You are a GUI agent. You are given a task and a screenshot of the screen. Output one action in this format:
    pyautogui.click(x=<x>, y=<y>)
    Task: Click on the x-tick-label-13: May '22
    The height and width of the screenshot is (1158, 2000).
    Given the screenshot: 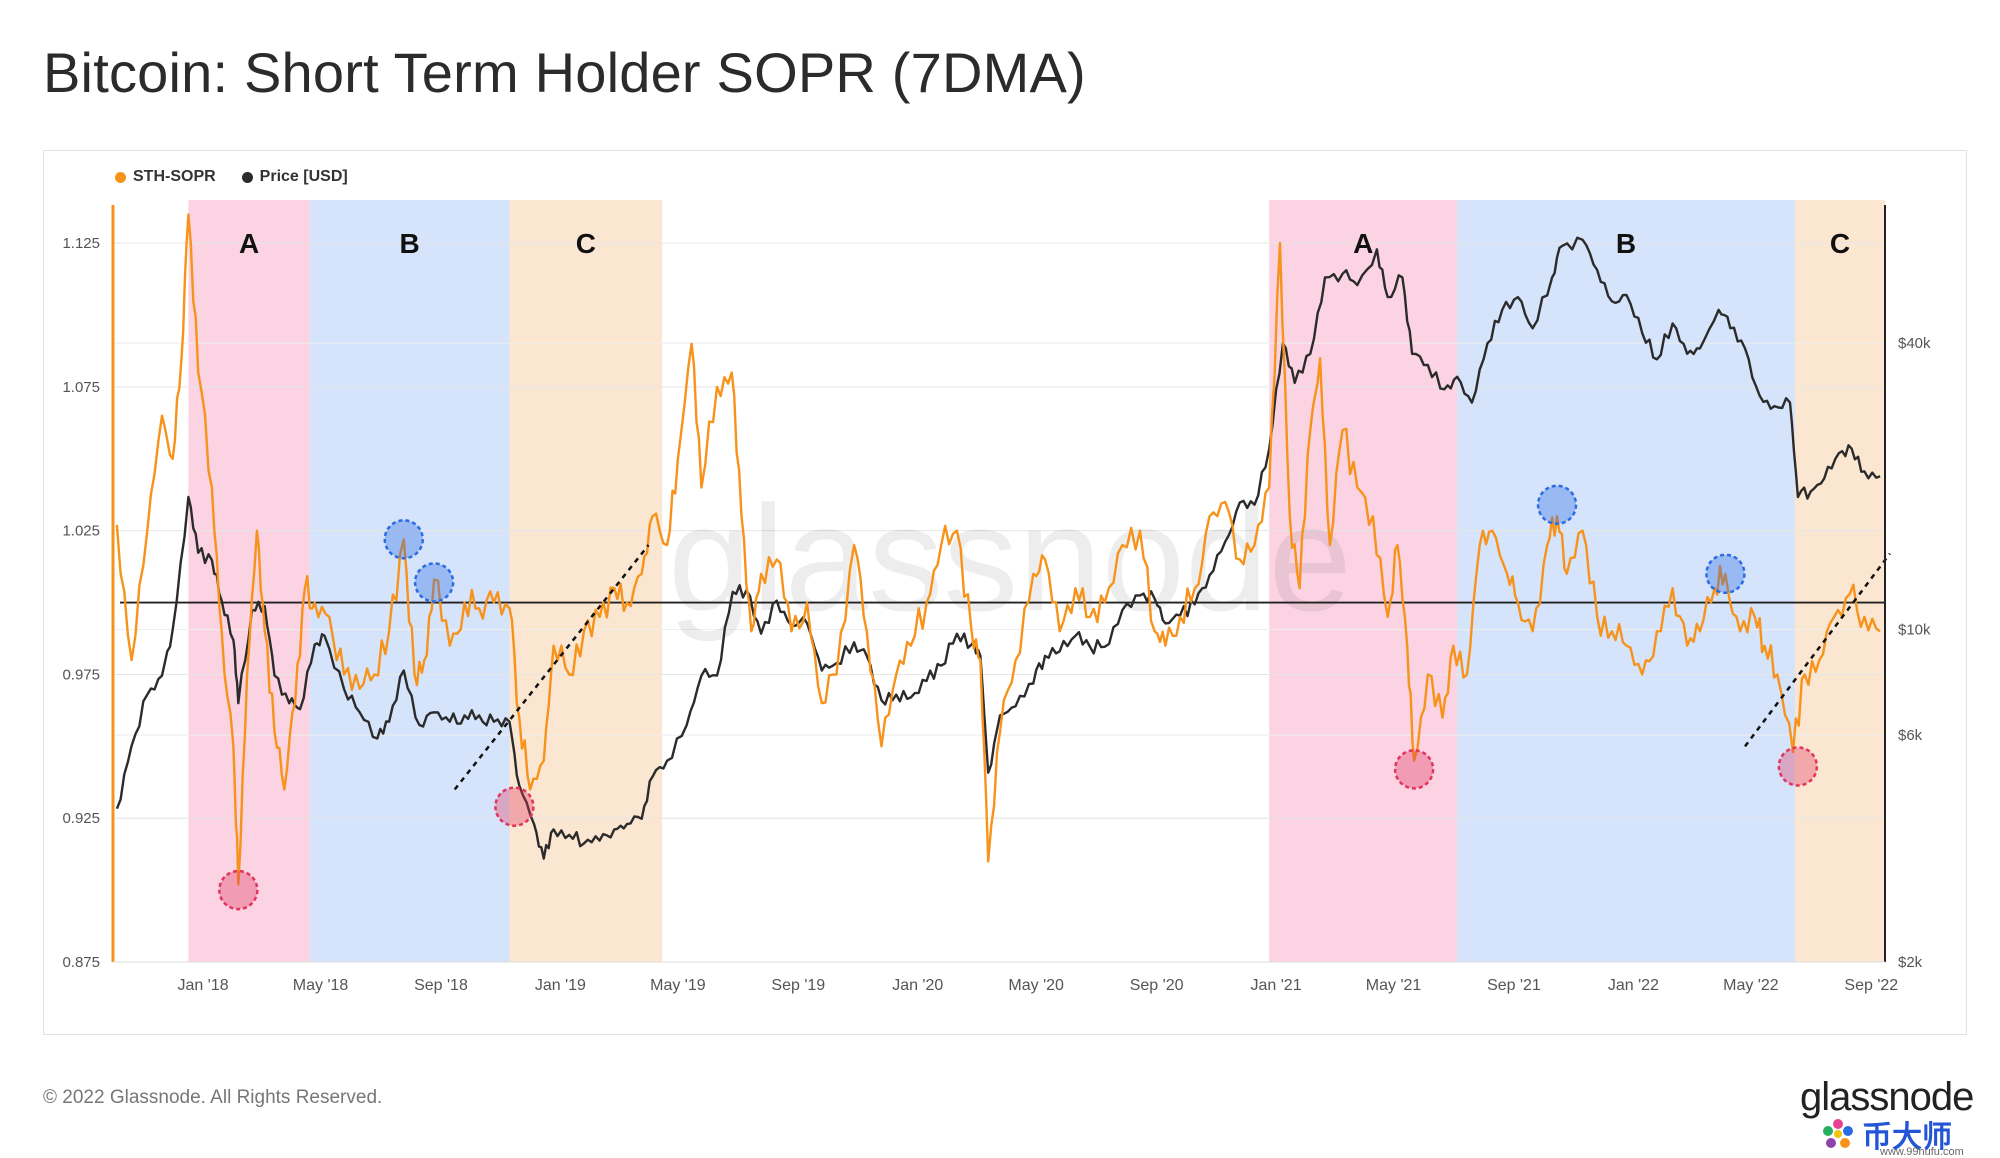 What is the action you would take?
    pyautogui.click(x=1751, y=985)
    